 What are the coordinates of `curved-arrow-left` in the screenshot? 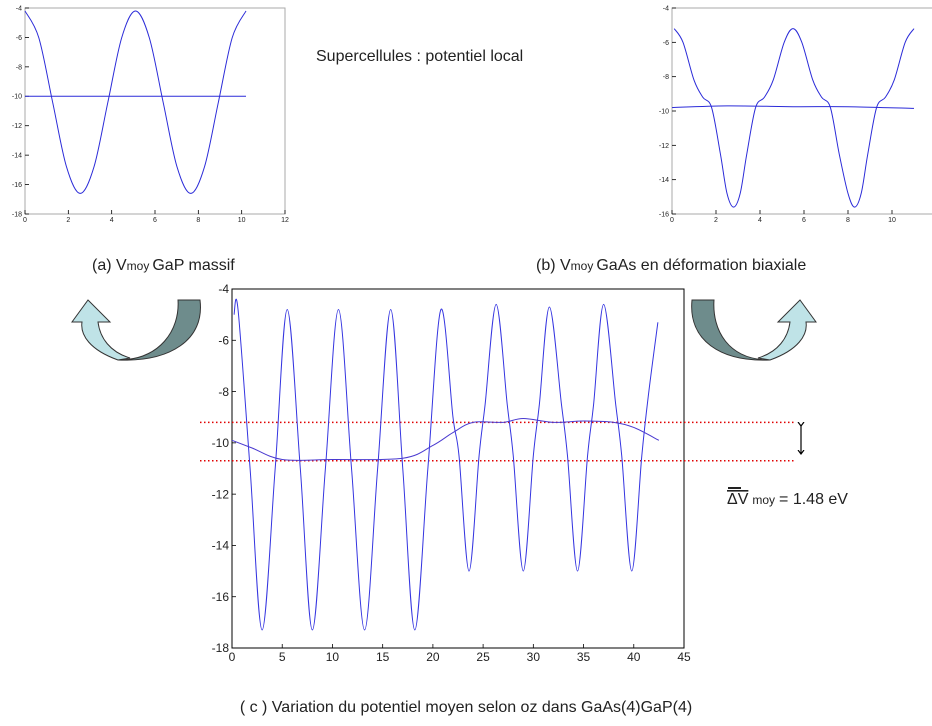 It's located at (136, 330).